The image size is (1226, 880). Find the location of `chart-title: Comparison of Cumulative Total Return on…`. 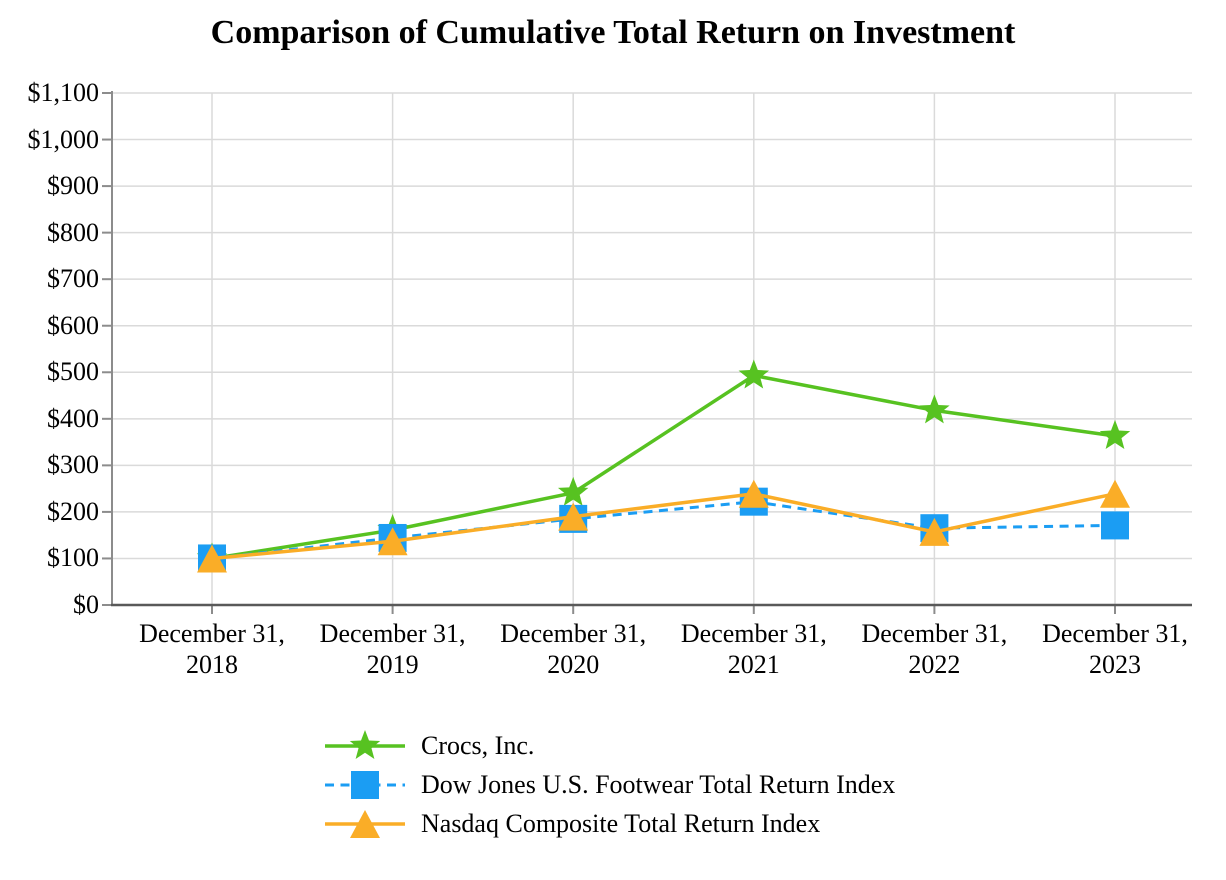

chart-title: Comparison of Cumulative Total Return on… is located at coordinates (613, 32).